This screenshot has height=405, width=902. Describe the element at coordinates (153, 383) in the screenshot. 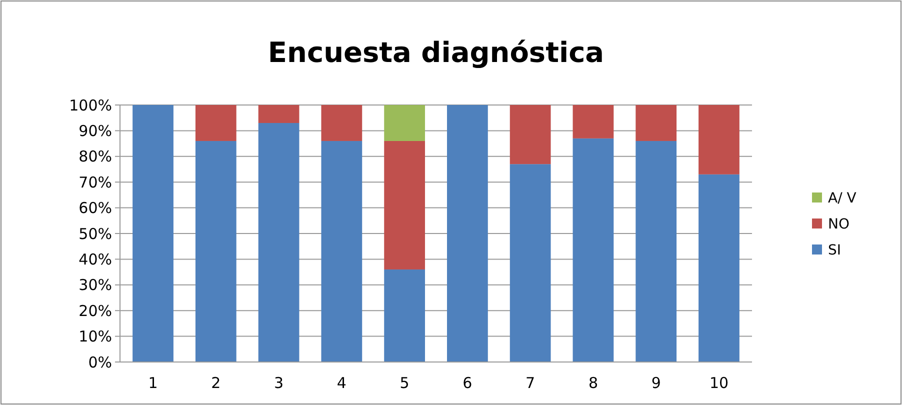

I see `x-tick-label: 1` at that location.